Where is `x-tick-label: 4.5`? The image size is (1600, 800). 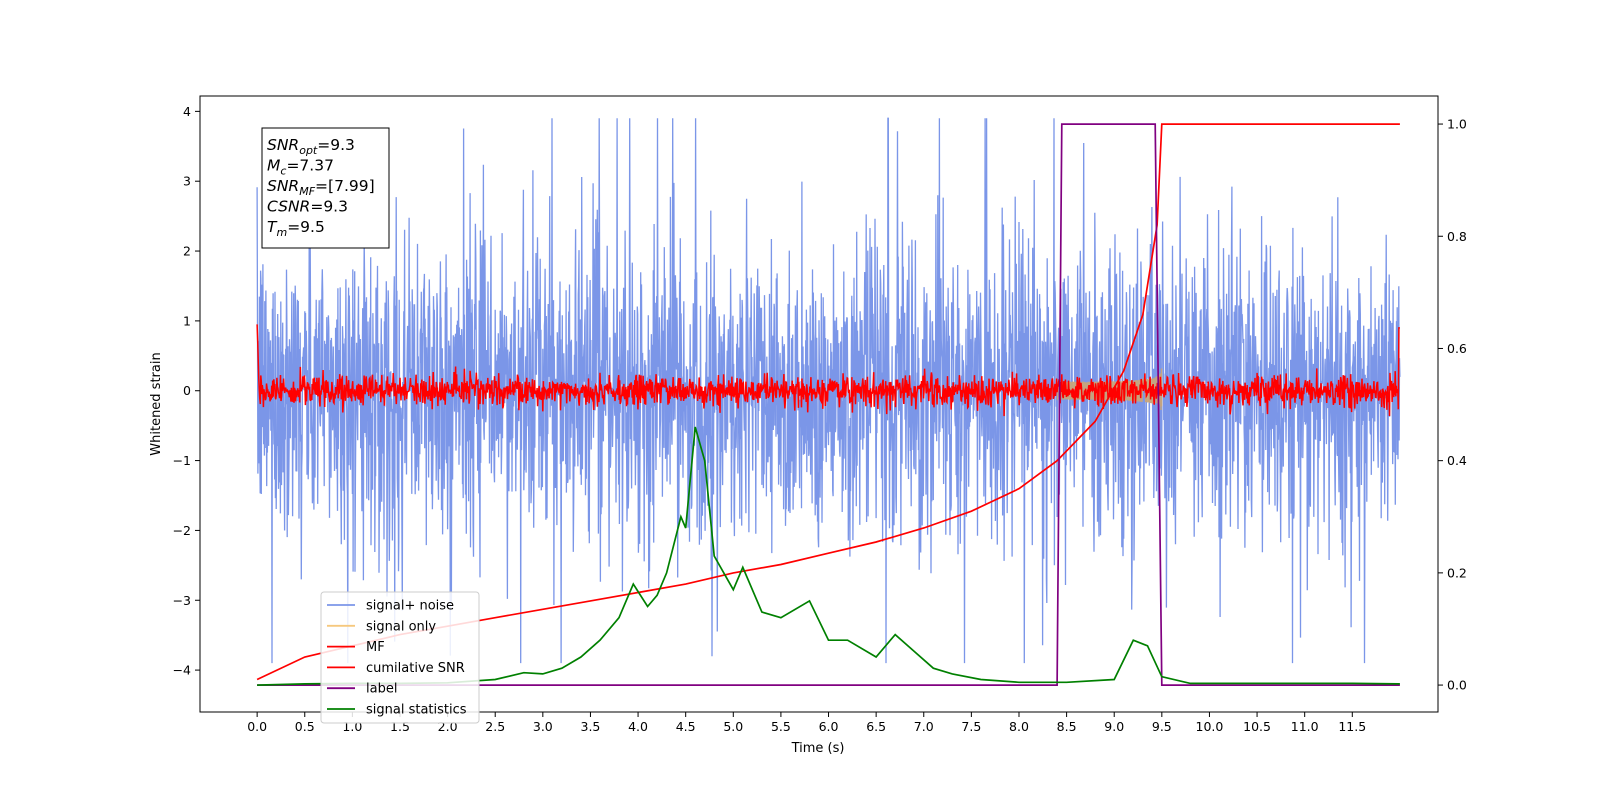
x-tick-label: 4.5 is located at coordinates (686, 726).